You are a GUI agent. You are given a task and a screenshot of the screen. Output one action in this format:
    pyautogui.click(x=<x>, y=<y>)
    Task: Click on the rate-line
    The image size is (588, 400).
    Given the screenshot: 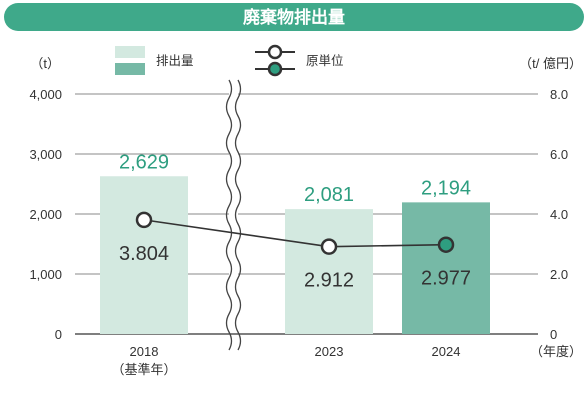 What is the action you would take?
    pyautogui.click(x=295, y=233)
    